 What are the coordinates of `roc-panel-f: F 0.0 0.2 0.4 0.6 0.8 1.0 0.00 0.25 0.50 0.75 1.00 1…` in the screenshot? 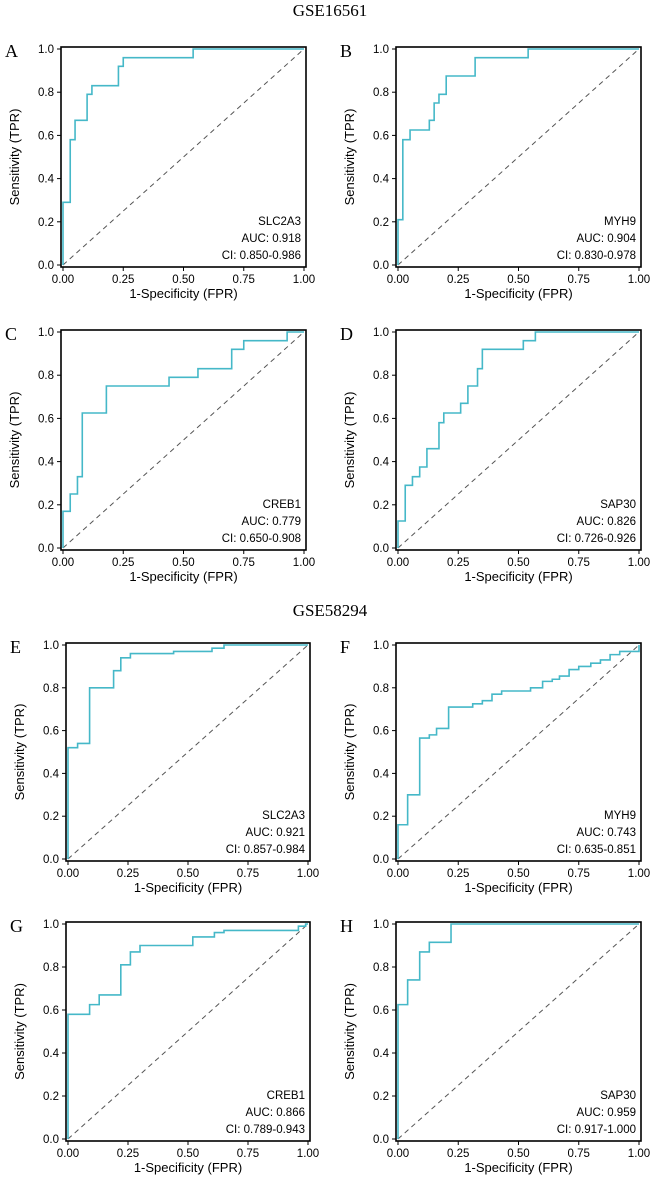 It's located at (495, 766).